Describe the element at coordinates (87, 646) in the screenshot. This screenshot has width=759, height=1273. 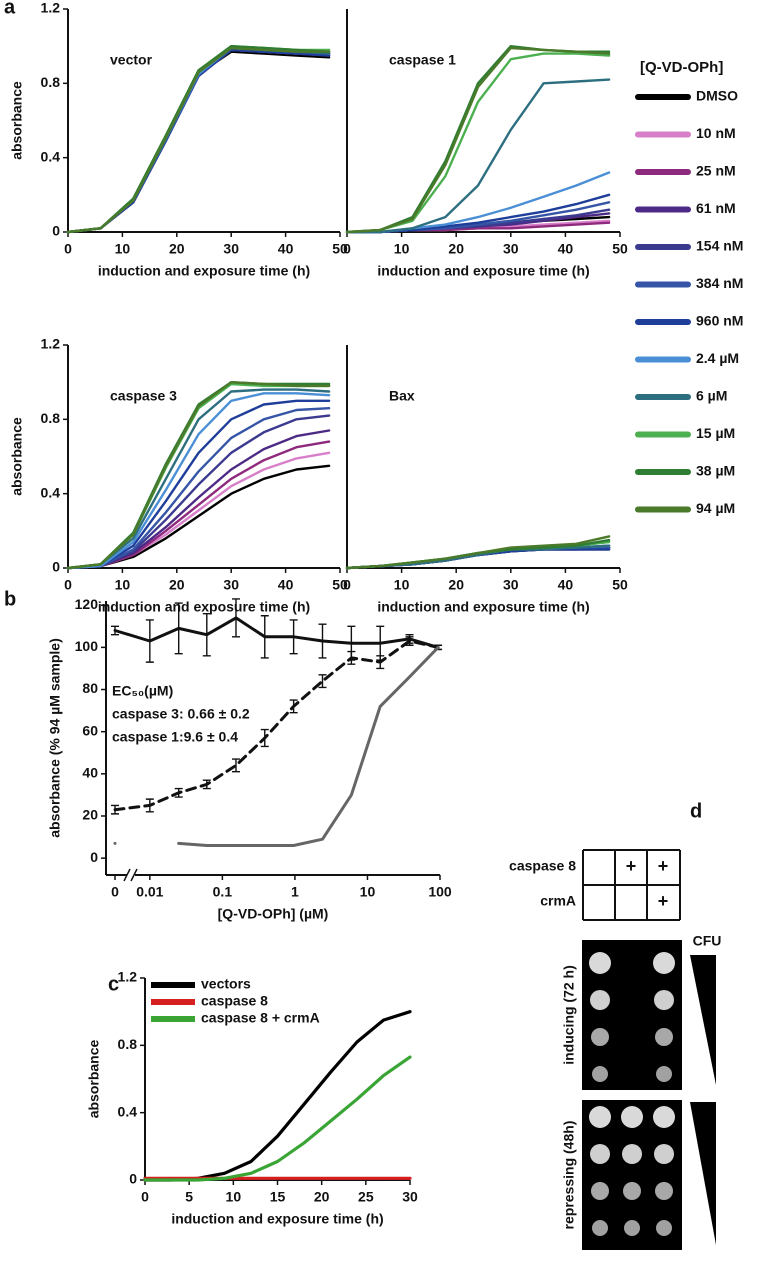
I see `y-tick-label: 100` at that location.